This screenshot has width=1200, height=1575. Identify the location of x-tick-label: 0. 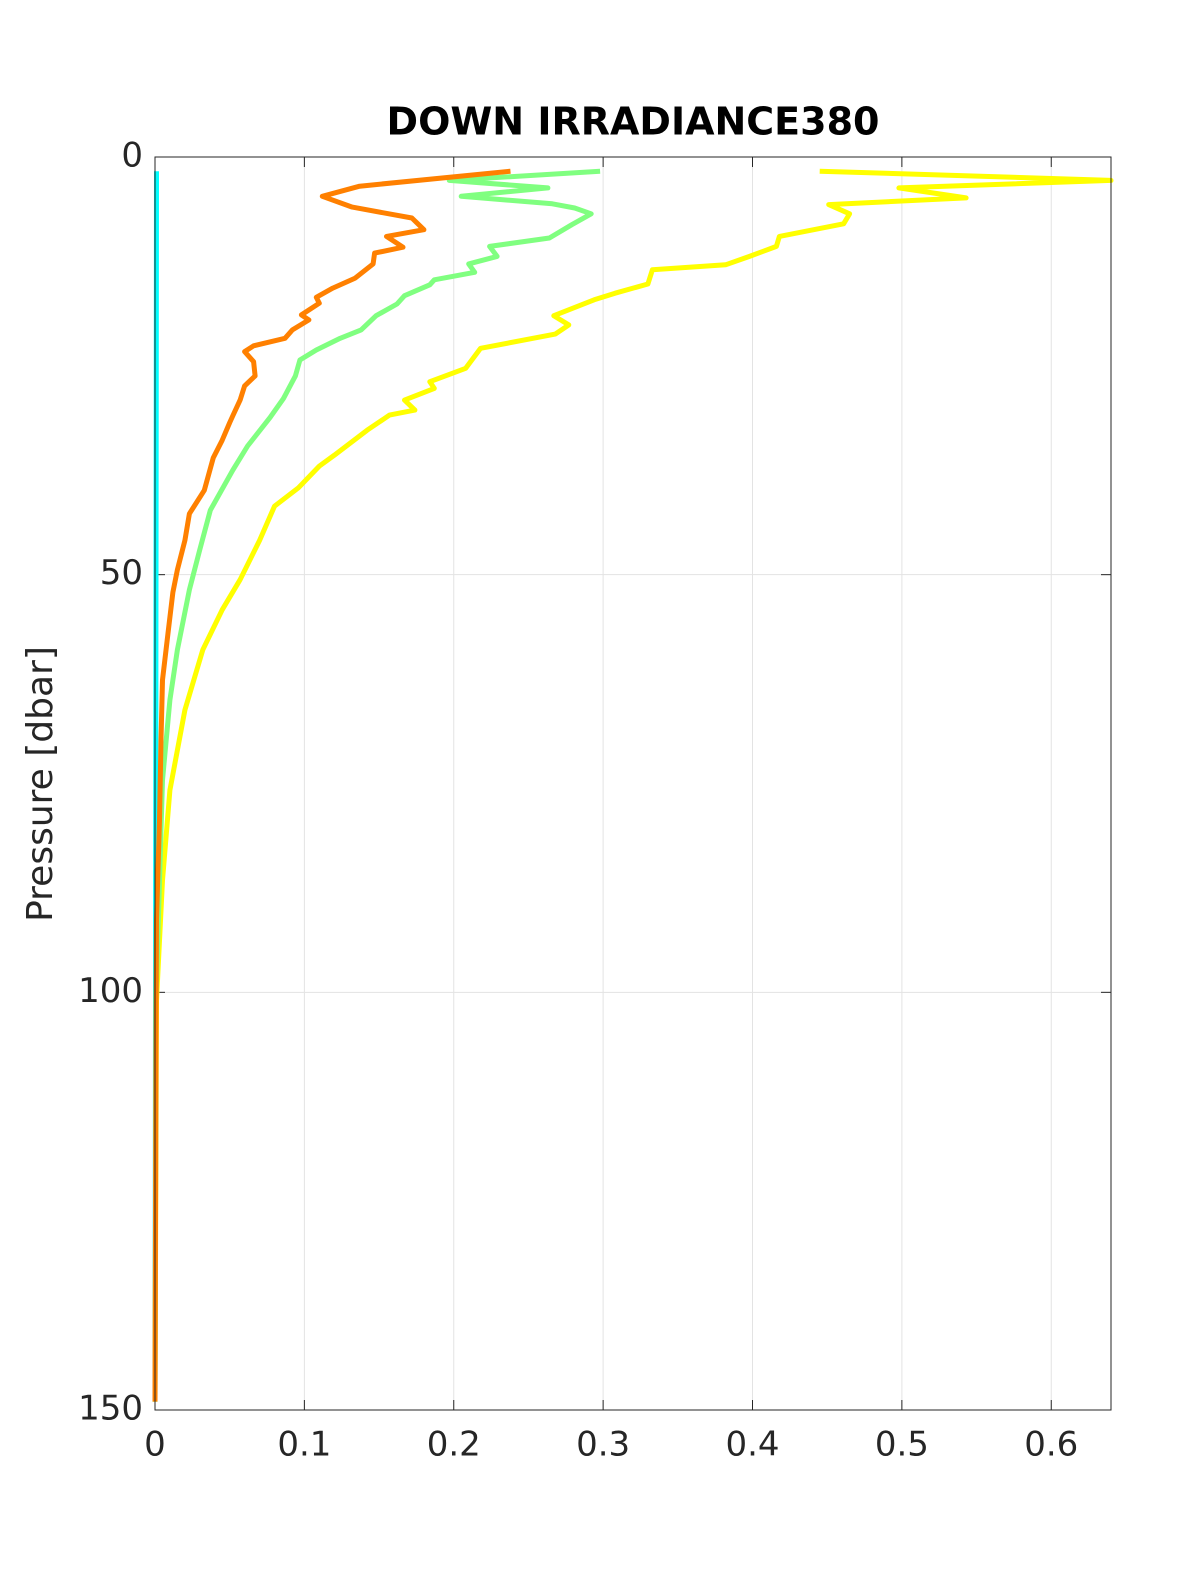
(155, 1445).